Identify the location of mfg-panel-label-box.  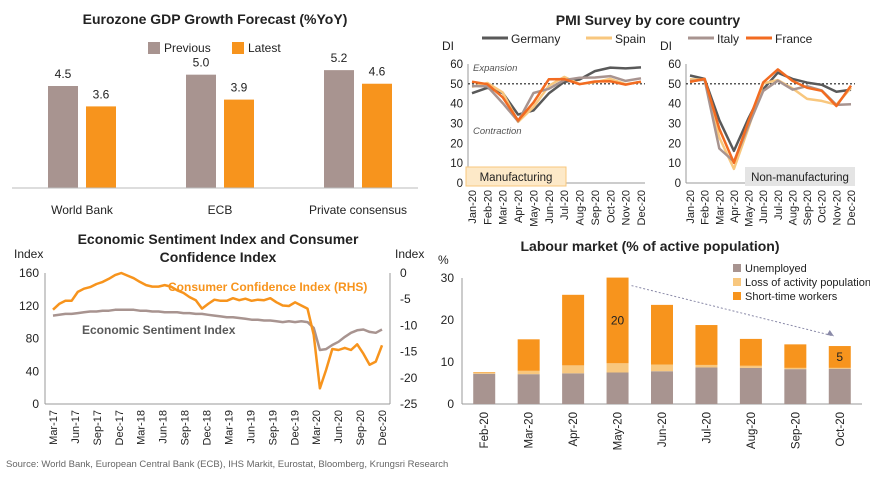
(516, 176).